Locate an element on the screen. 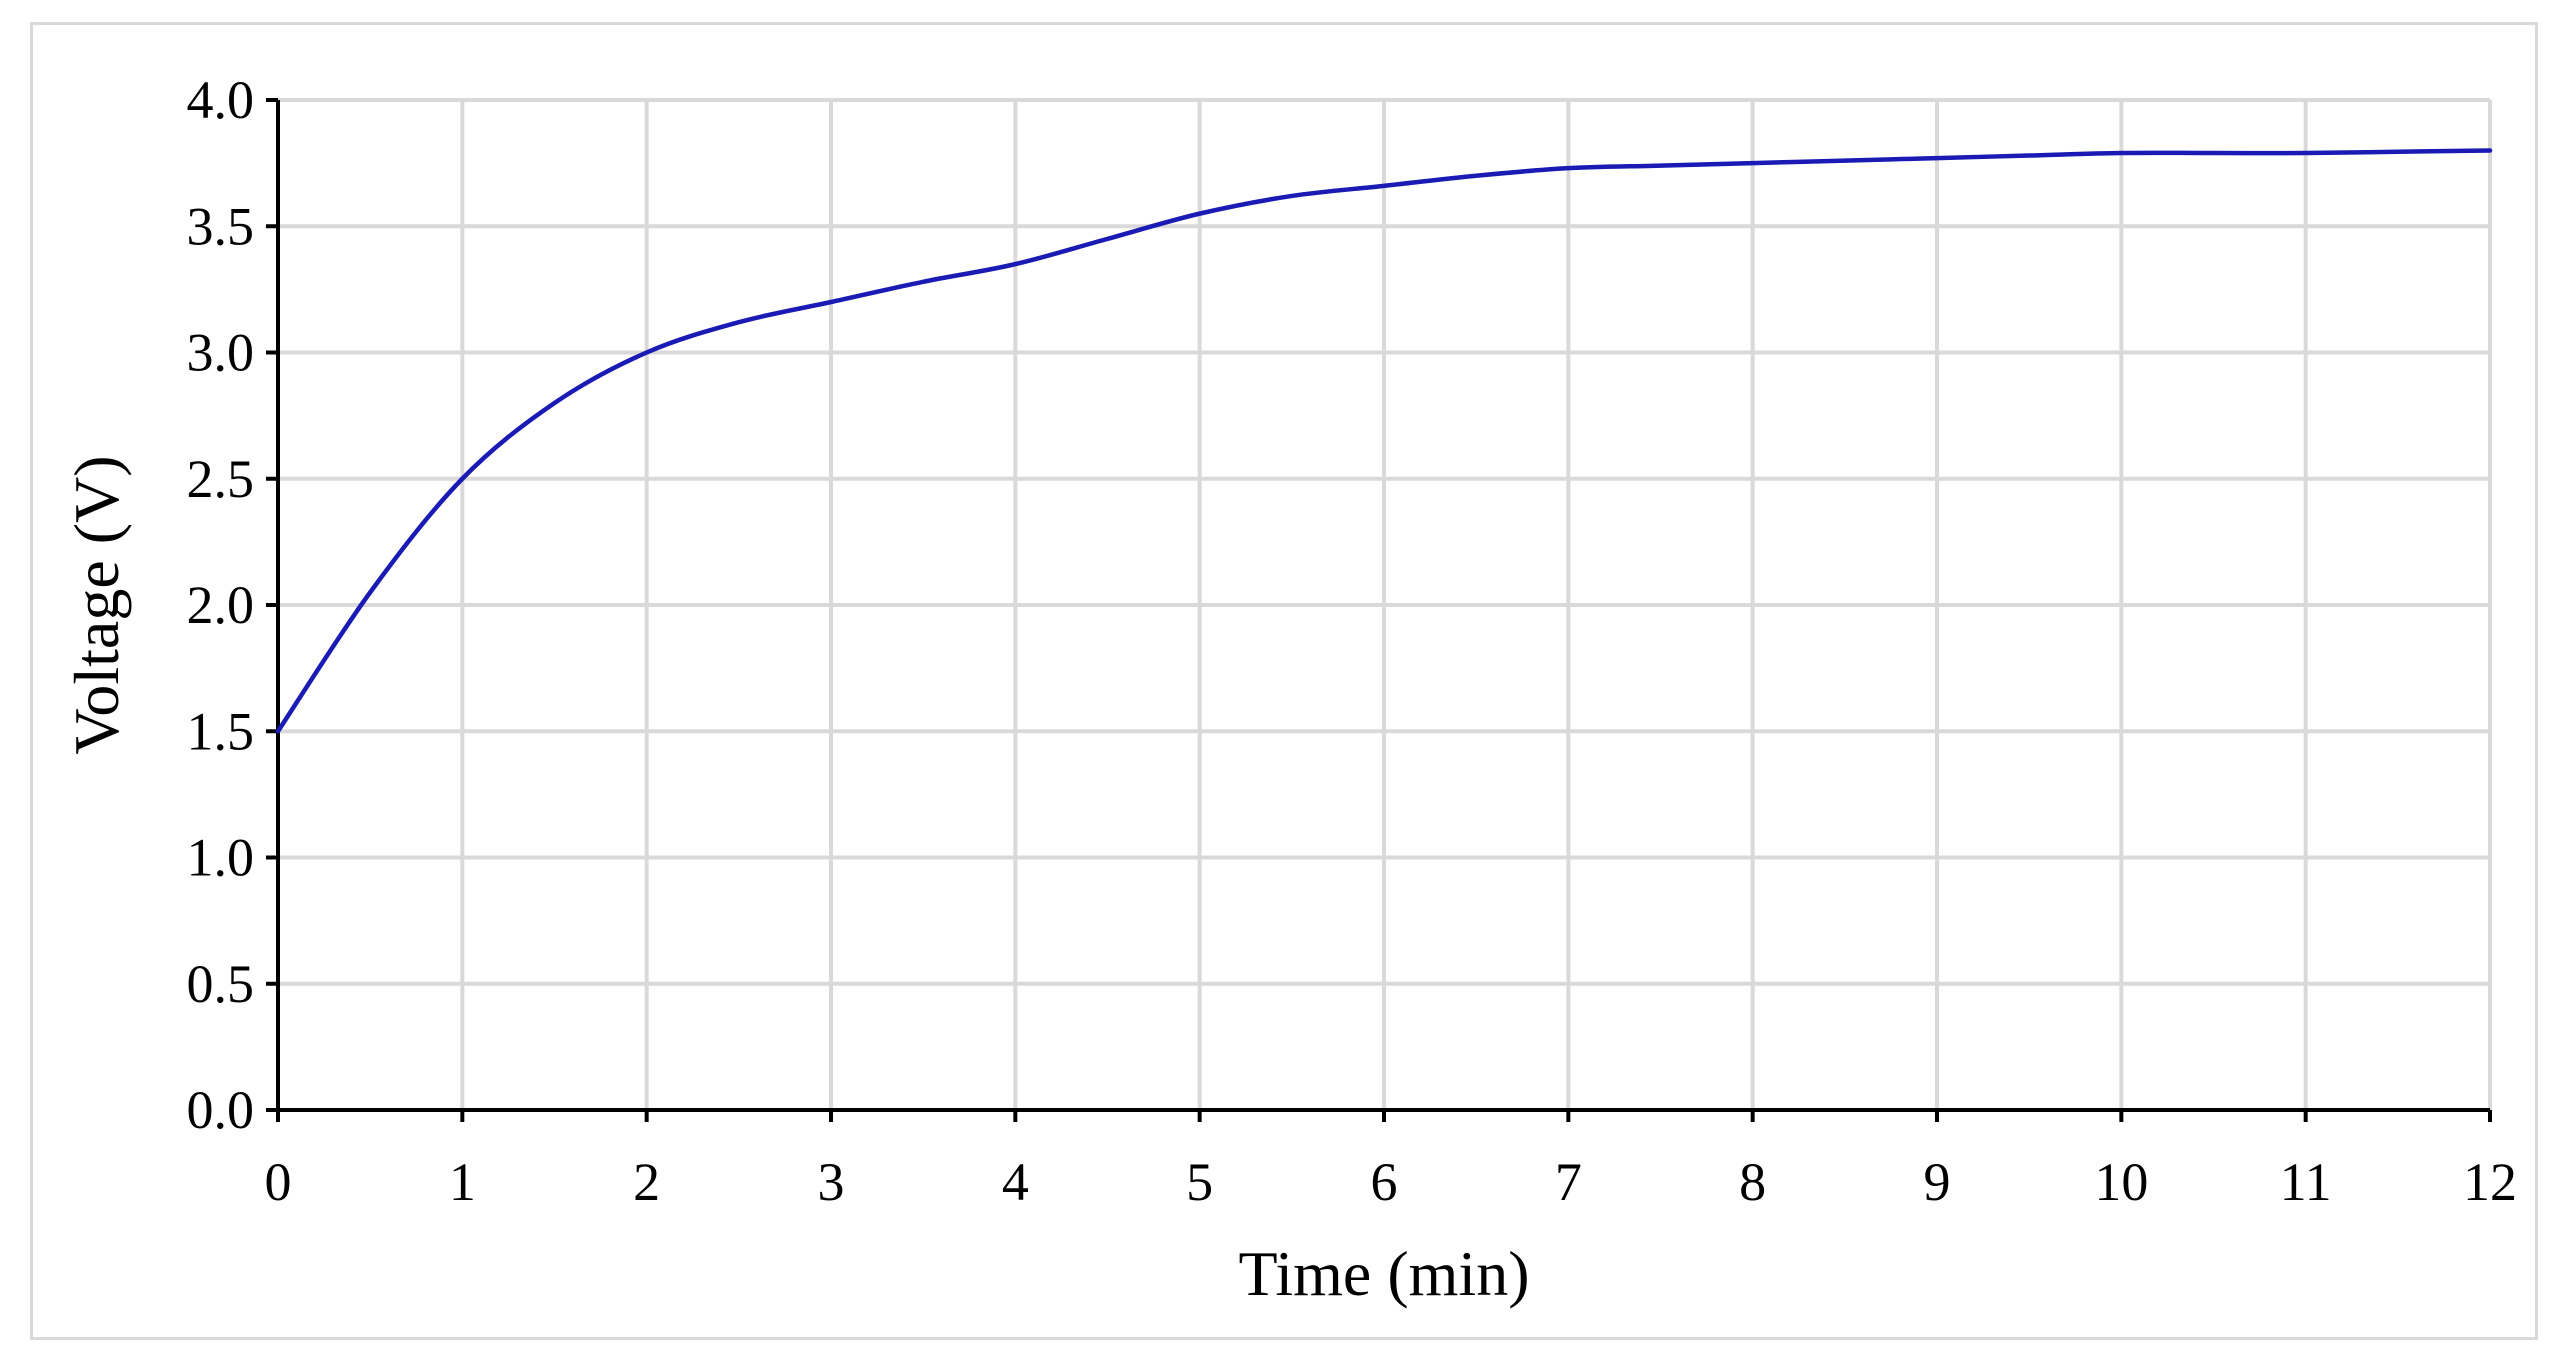 This screenshot has width=2572, height=1368. y-tick-label: 1.5 is located at coordinates (221, 731).